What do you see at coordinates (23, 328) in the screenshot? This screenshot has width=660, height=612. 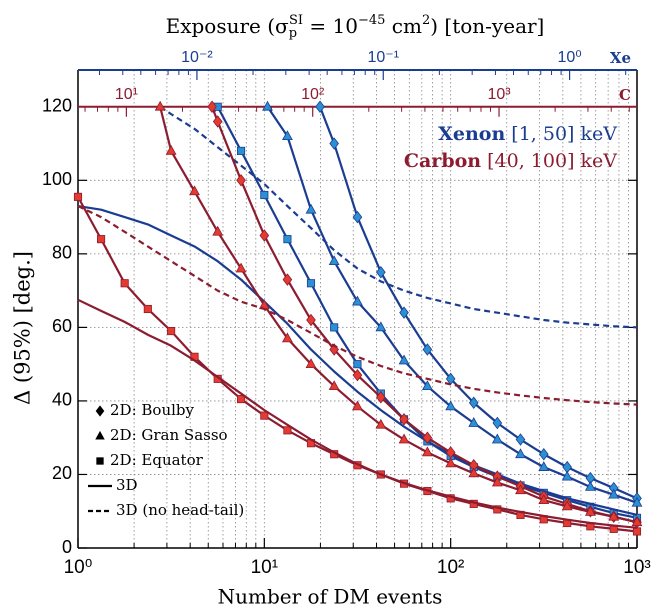 I see `y-axis-label: Δ (95%) [deg.]` at bounding box center [23, 328].